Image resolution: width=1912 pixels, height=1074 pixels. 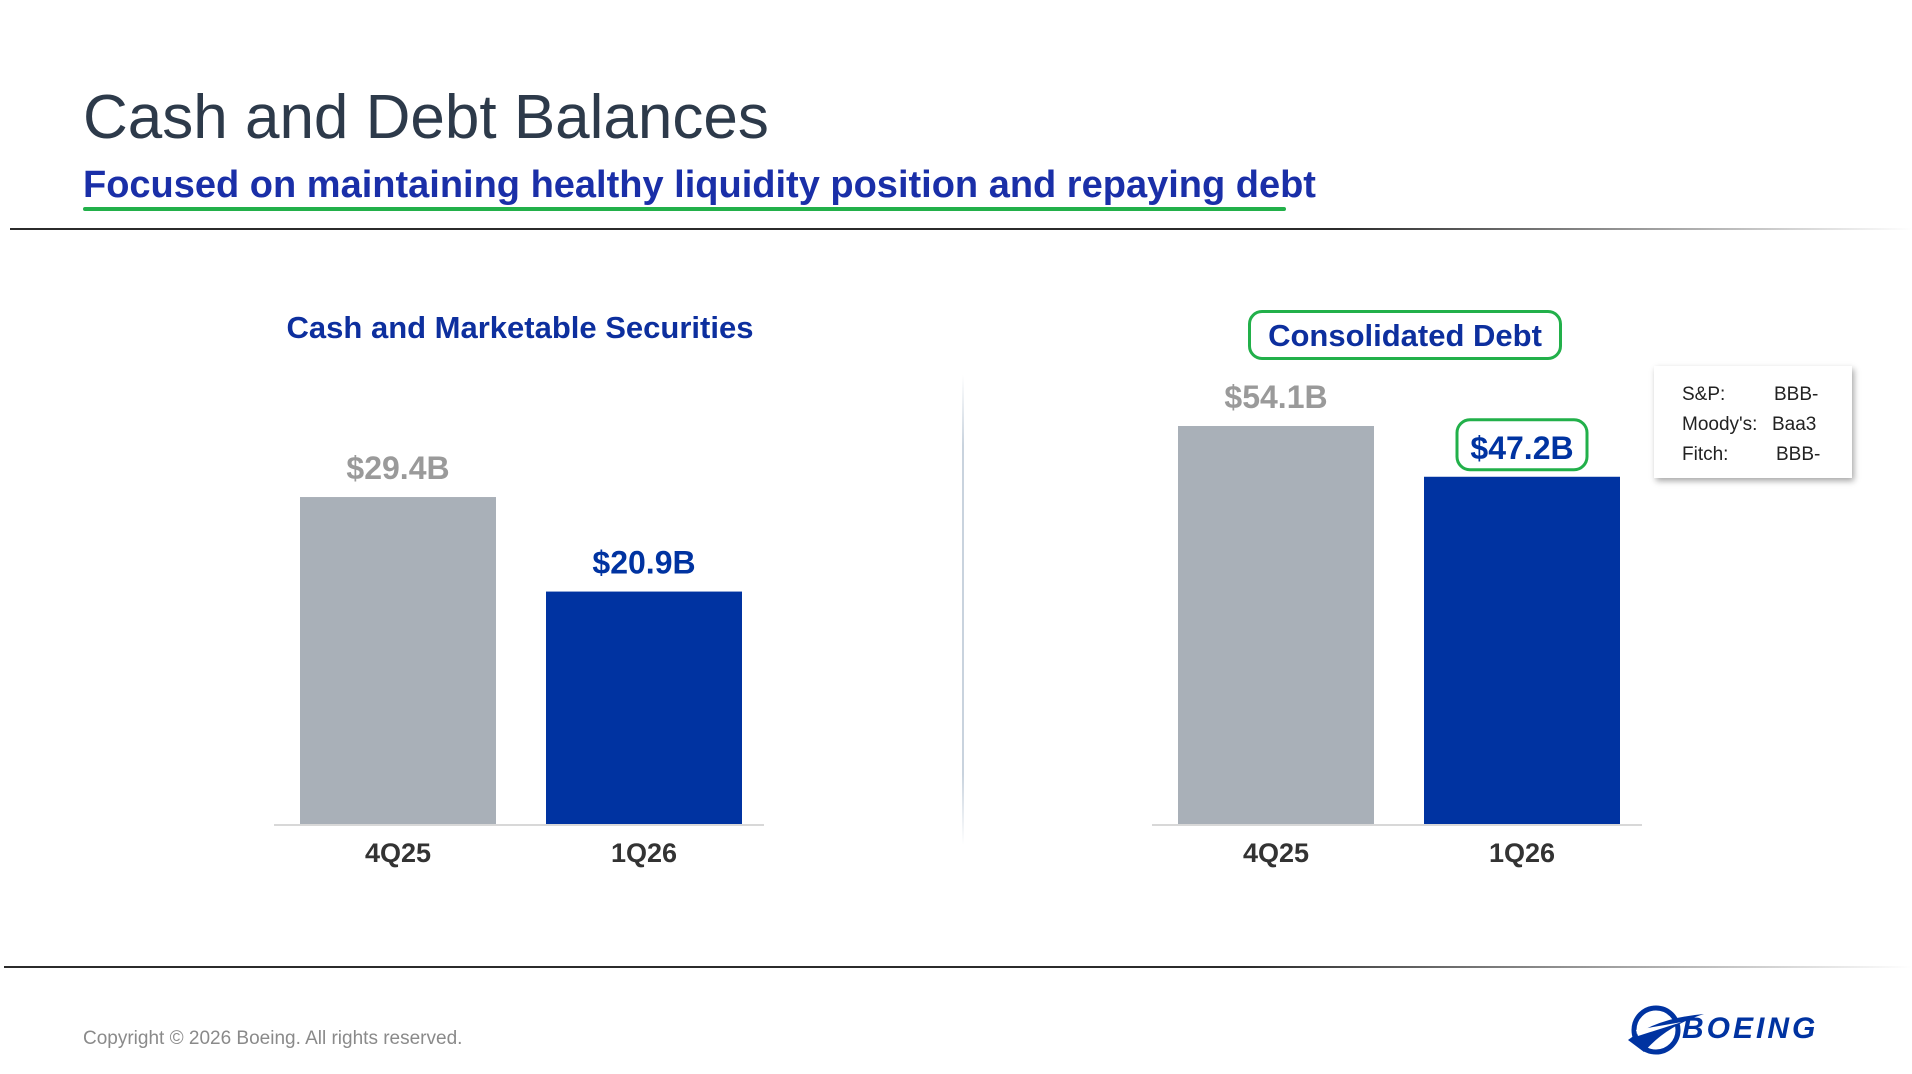 I want to click on rating-value: Baa3, so click(x=1794, y=424).